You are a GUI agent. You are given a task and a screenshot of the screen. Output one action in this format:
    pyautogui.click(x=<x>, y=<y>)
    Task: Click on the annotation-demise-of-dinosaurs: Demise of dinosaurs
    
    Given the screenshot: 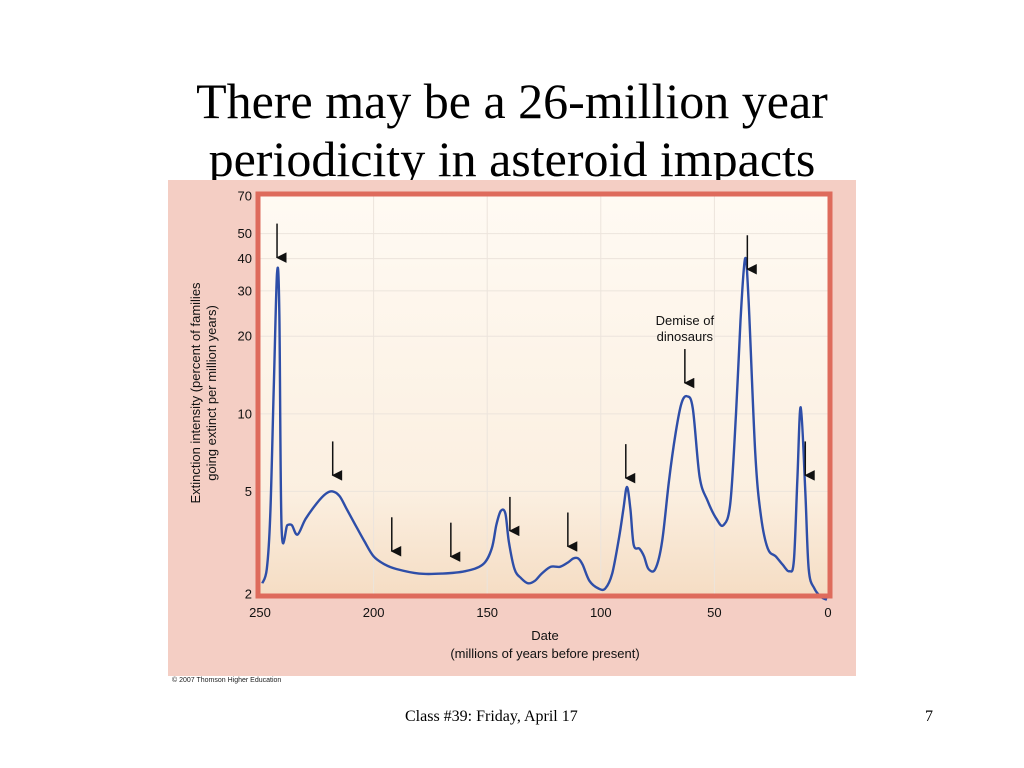 What is the action you would take?
    pyautogui.click(x=685, y=328)
    